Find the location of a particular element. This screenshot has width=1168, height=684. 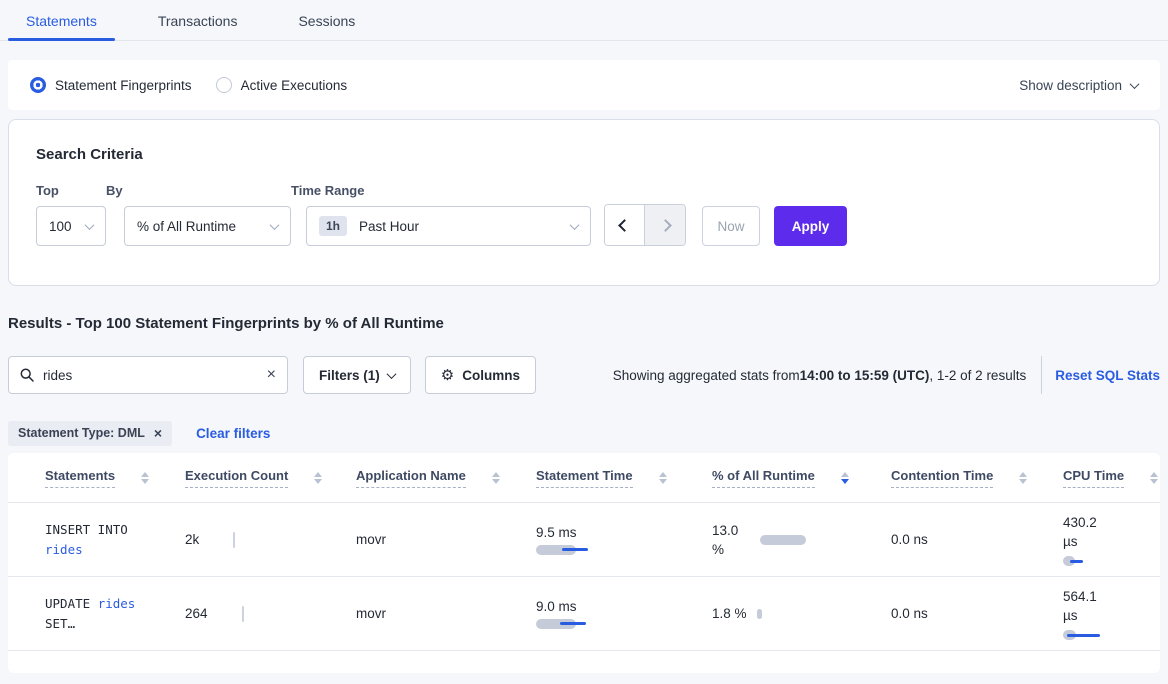

vertical-divider is located at coordinates (1042, 375).